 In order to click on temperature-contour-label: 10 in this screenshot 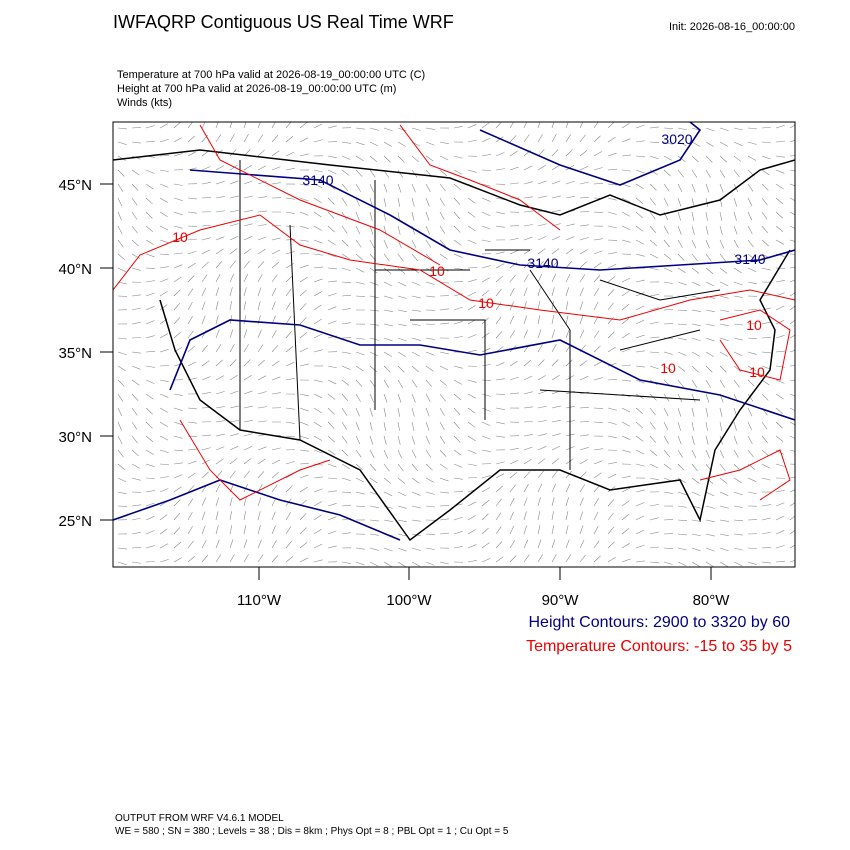, I will do `click(486, 303)`.